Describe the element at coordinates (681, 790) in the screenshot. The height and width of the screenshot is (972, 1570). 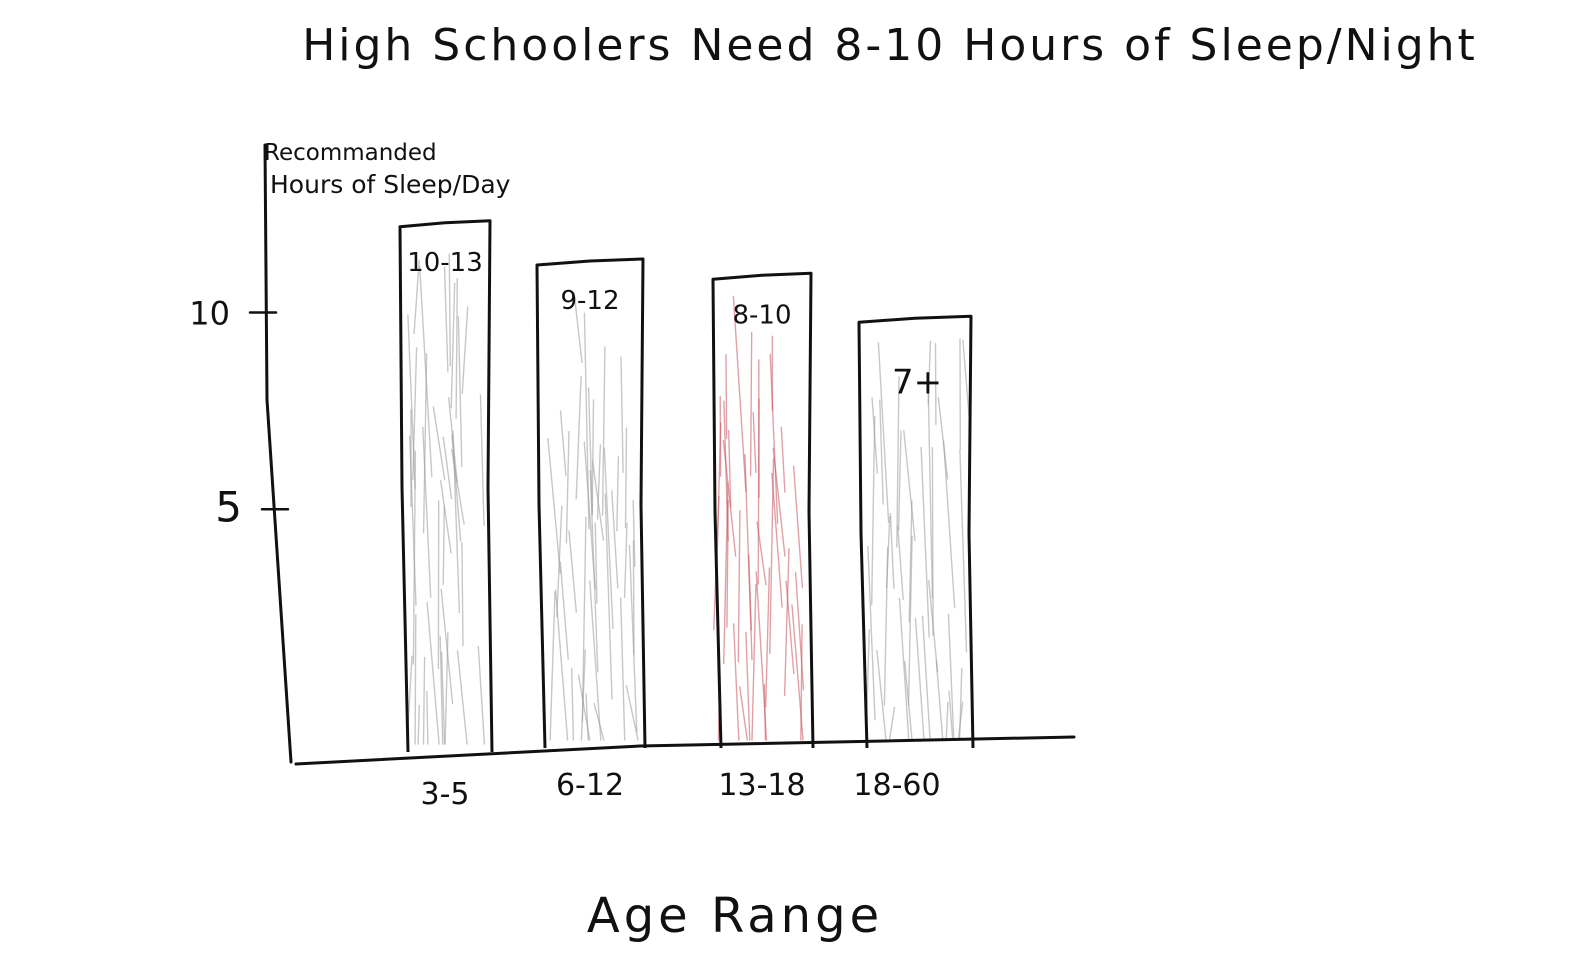
I see `x-tick-labels-group: 3-5 6-12 13-18 18-60` at that location.